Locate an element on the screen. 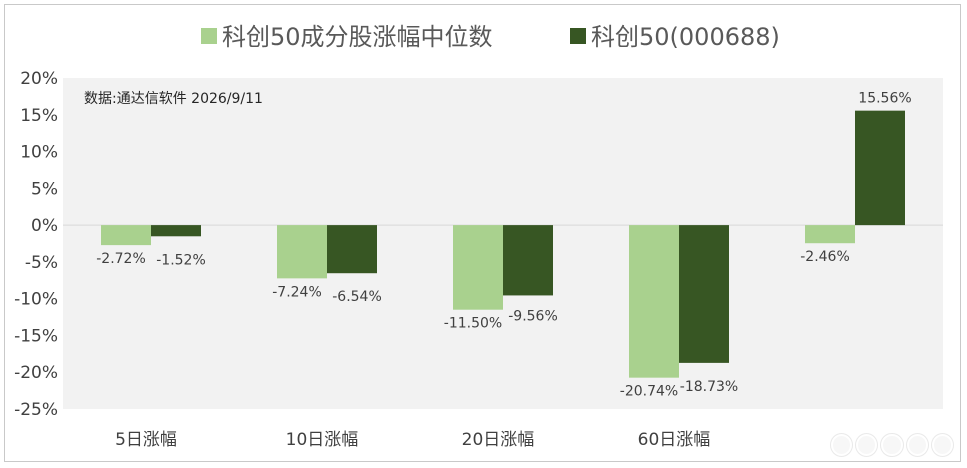 Image resolution: width=967 pixels, height=468 pixels. y-tick-label: -20% is located at coordinates (36, 373).